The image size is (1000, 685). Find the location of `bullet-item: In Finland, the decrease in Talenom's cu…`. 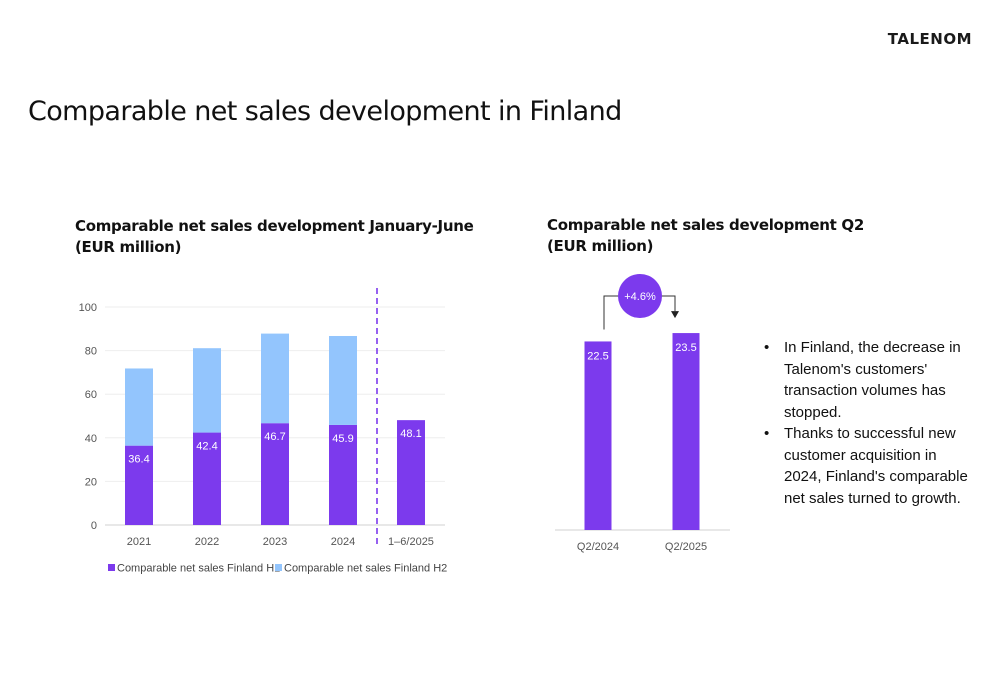

bullet-item: In Finland, the decrease in Talenom's cu… is located at coordinates (866, 380).